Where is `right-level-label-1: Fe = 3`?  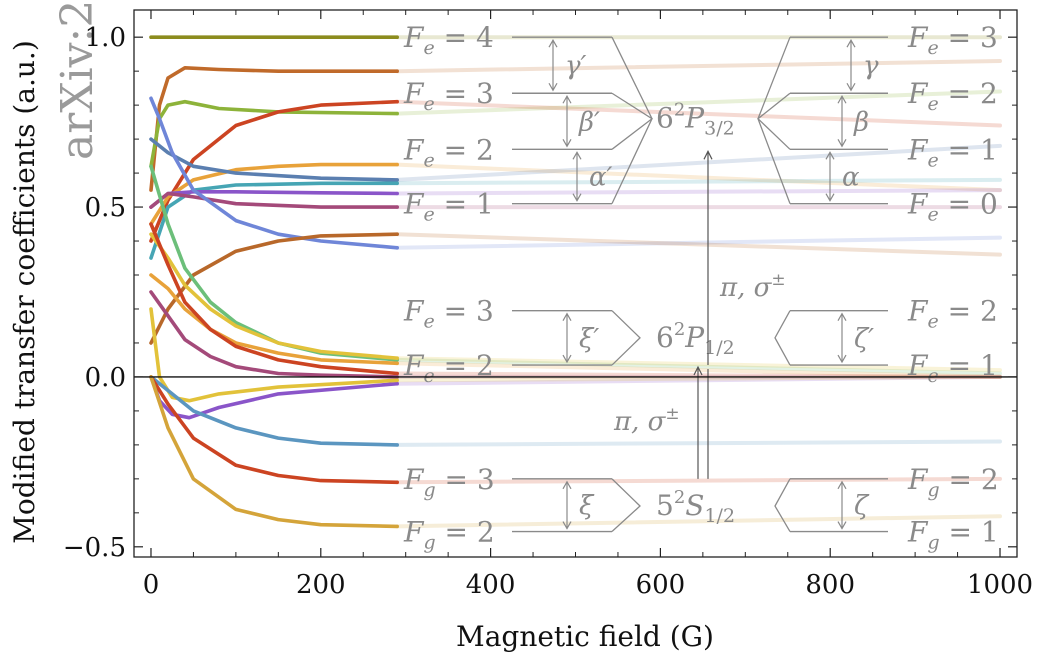 right-level-label-1: Fe = 3 is located at coordinates (952, 40).